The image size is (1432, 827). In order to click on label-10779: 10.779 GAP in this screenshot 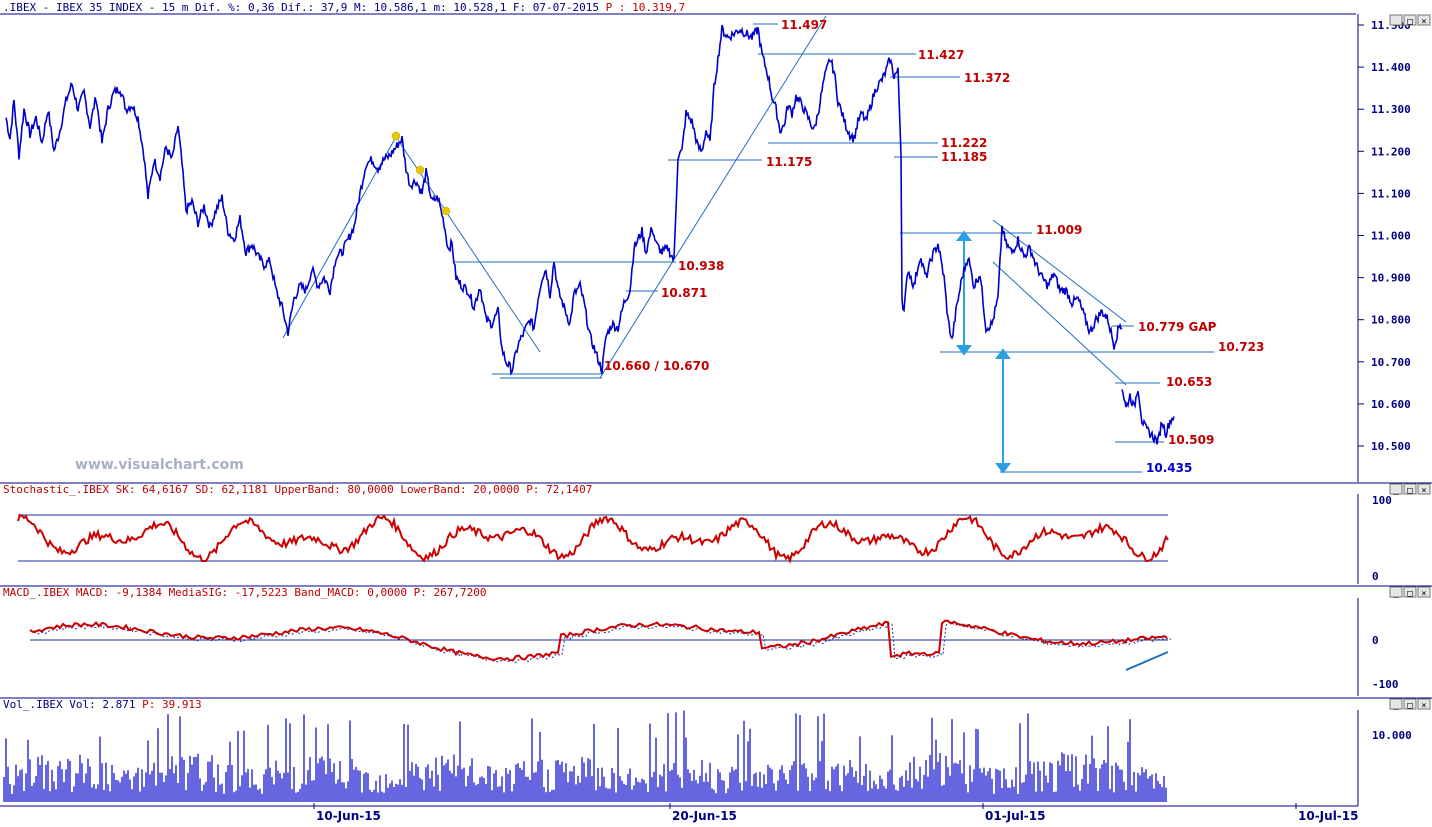, I will do `click(1177, 327)`.